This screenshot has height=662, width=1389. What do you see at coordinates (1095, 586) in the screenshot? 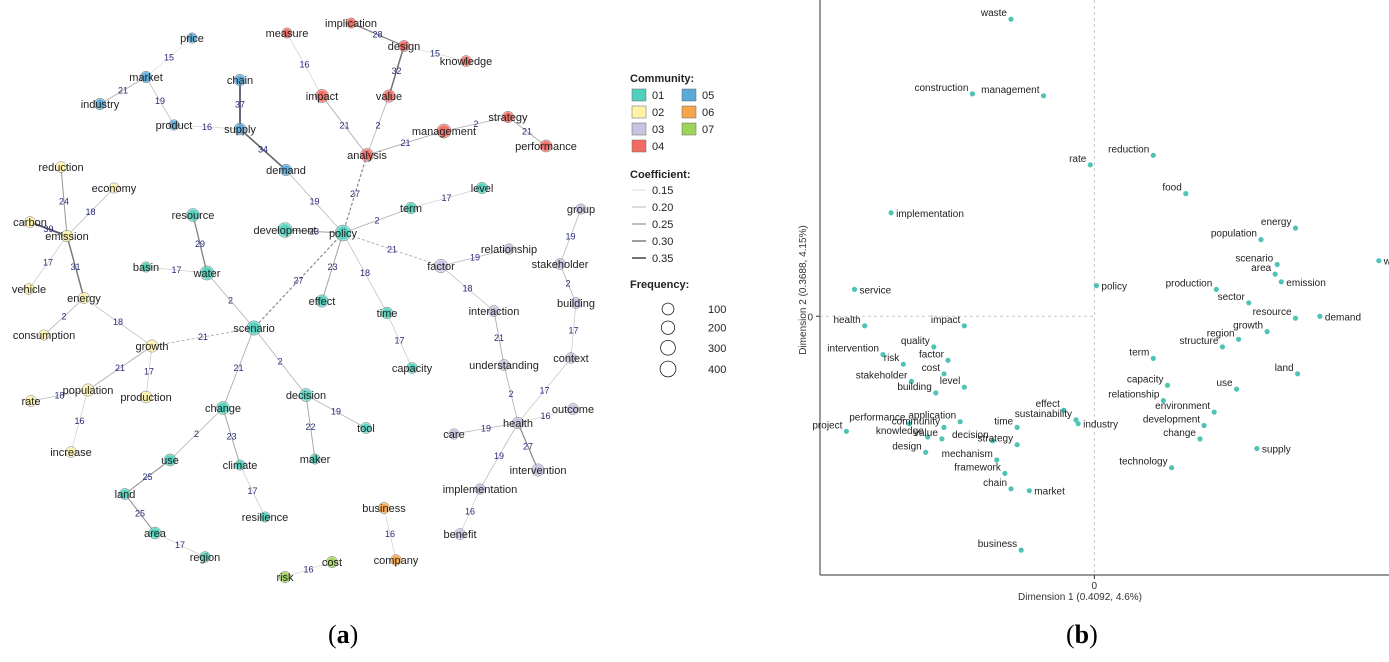
I see `x-tick-label: 0` at bounding box center [1095, 586].